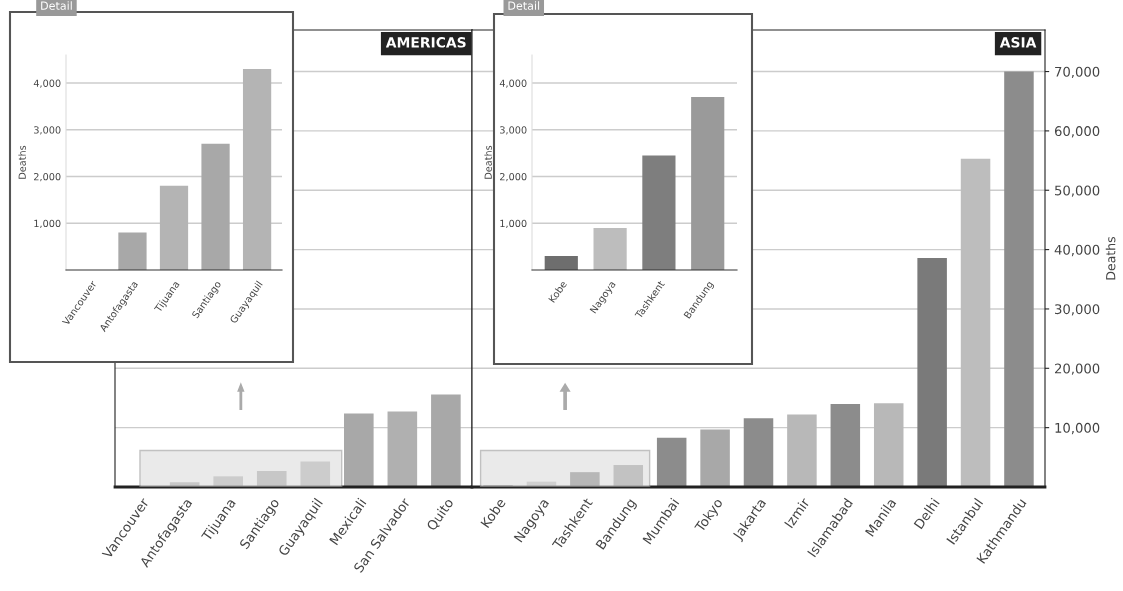 This screenshot has width=1123, height=591. Describe the element at coordinates (1018, 42) in the screenshot. I see `chart-title: ASIA` at that location.